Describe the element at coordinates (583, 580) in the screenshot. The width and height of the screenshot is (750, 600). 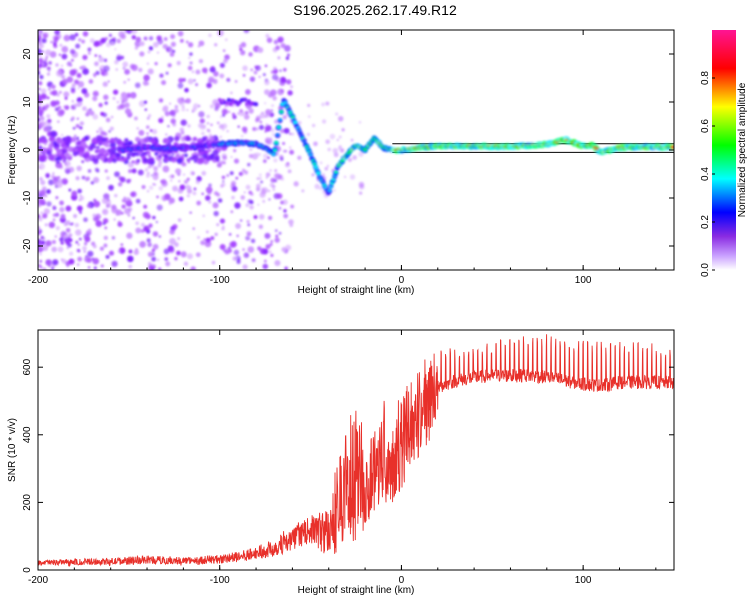
I see `x-tick-label: 100` at that location.